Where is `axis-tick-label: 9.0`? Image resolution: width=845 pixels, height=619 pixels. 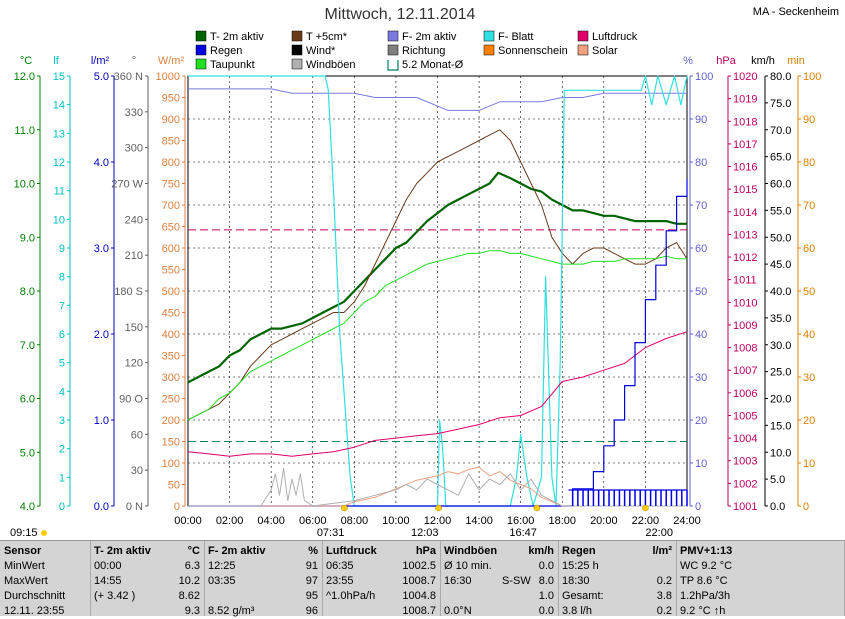
axis-tick-label: 9.0 is located at coordinates (27, 238).